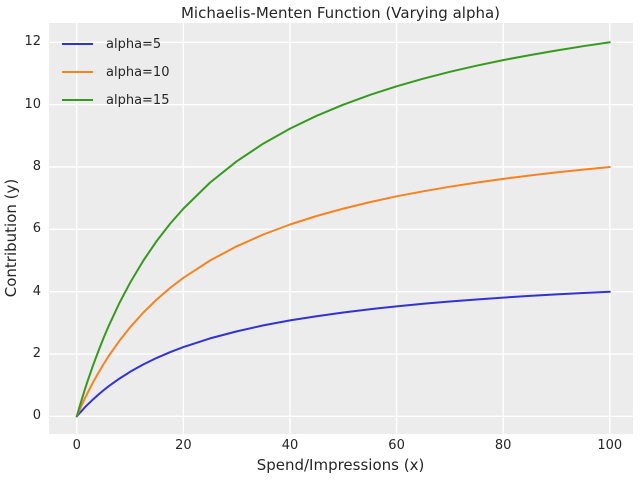  What do you see at coordinates (138, 100) in the screenshot?
I see `legend-label: alpha=15` at bounding box center [138, 100].